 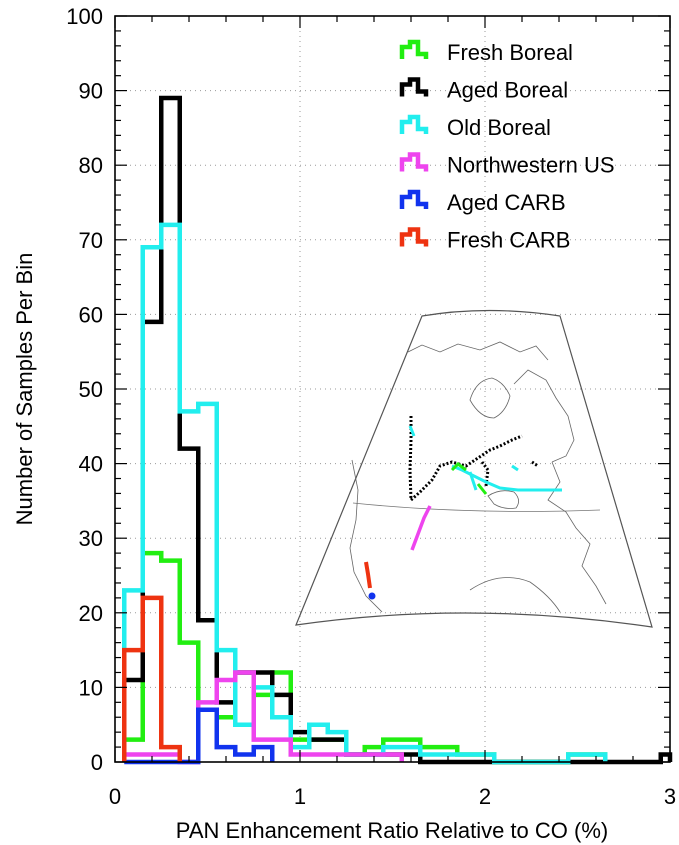 What do you see at coordinates (485, 796) in the screenshot?
I see `x-tick-label: 2` at bounding box center [485, 796].